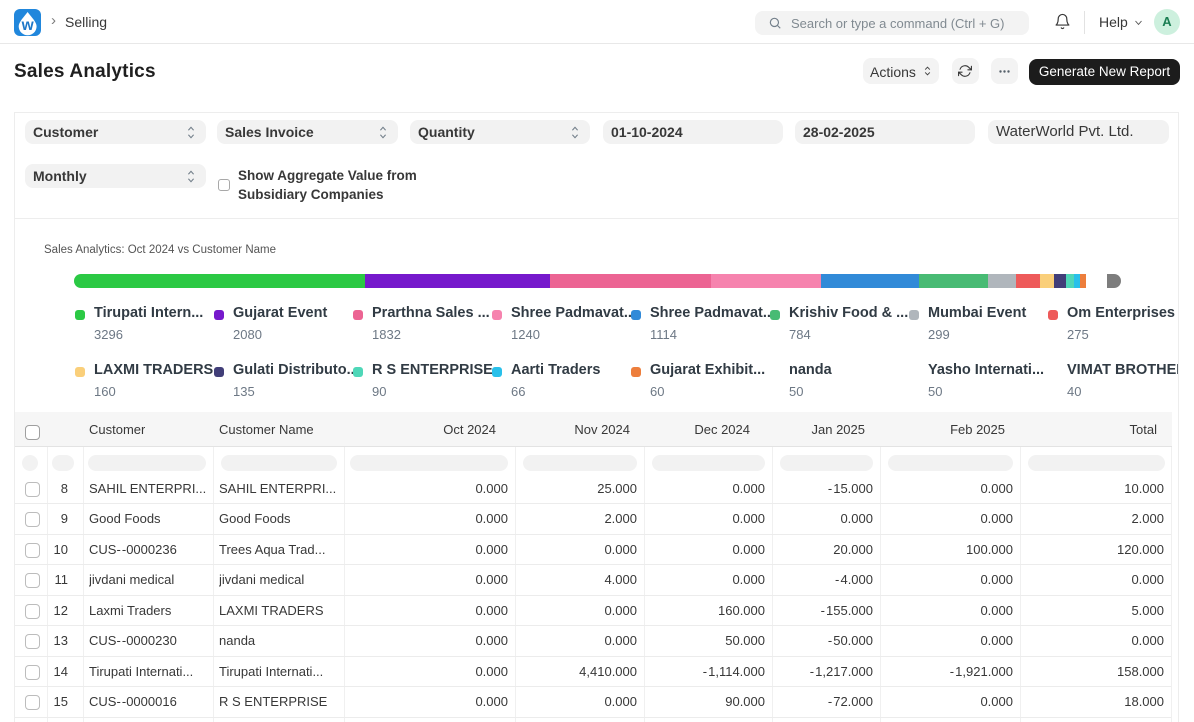 This screenshot has width=1194, height=722. What do you see at coordinates (28, 25) in the screenshot?
I see `svg-text: w` at bounding box center [28, 25].